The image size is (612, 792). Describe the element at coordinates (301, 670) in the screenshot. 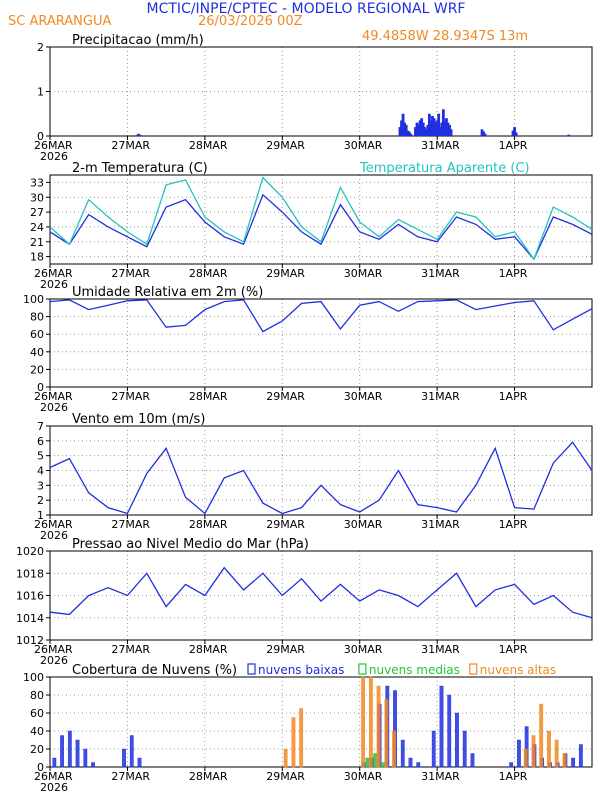

I see `legend-label: nuvens baixas` at that location.